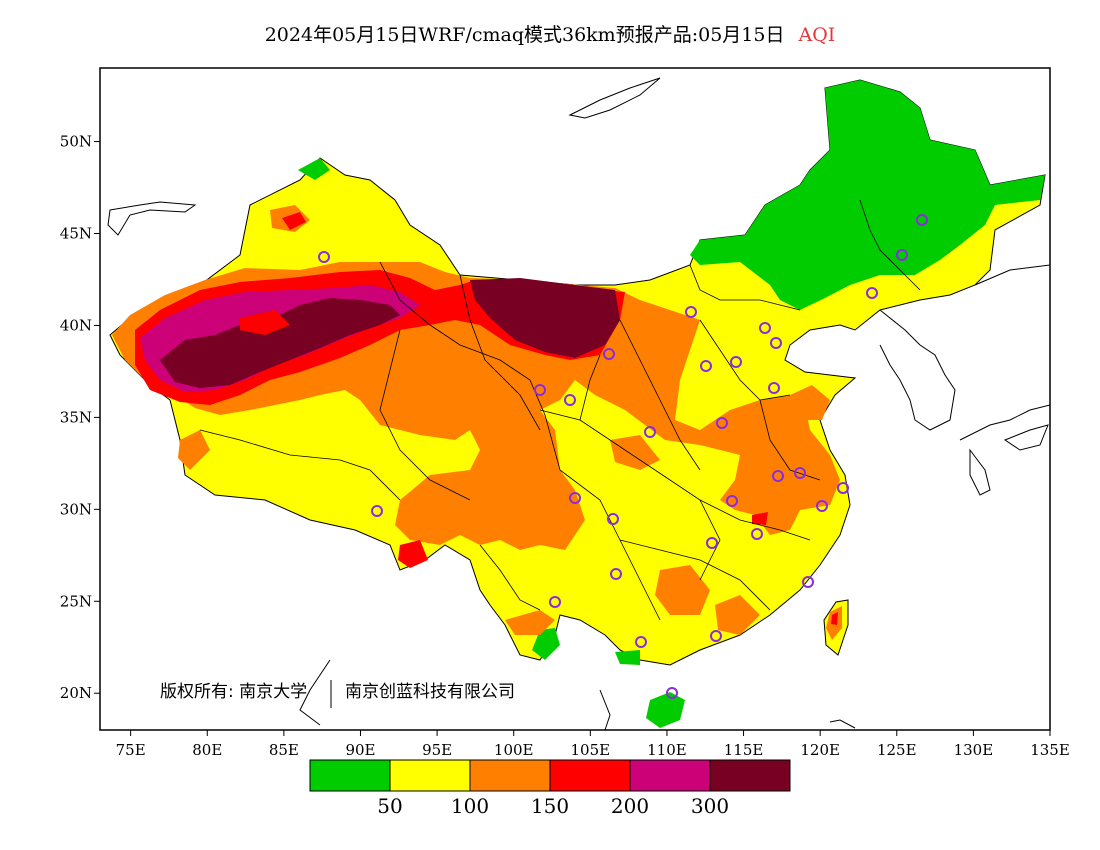 This screenshot has height=850, width=1100. I want to click on lon-tick-label: 110E, so click(667, 750).